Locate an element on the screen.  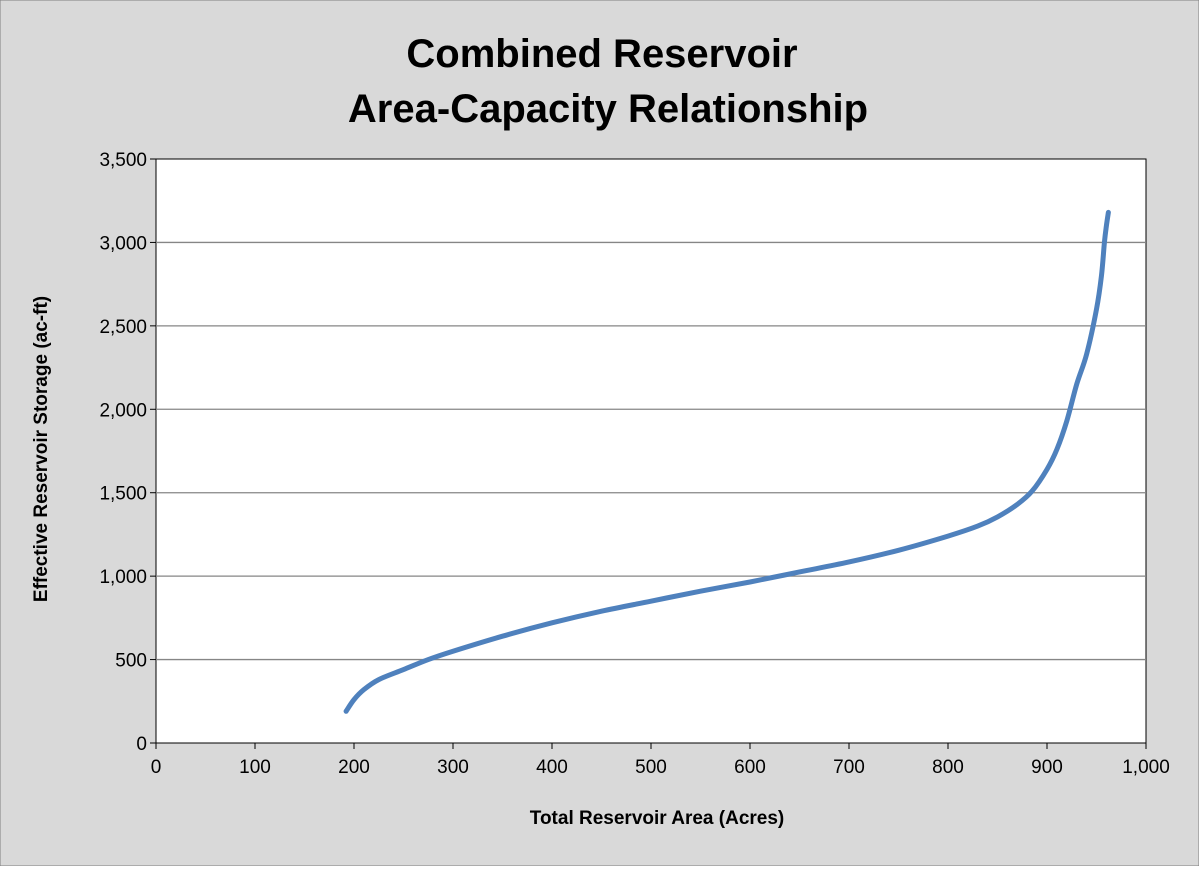
y-tick-label: 0 is located at coordinates (141, 744).